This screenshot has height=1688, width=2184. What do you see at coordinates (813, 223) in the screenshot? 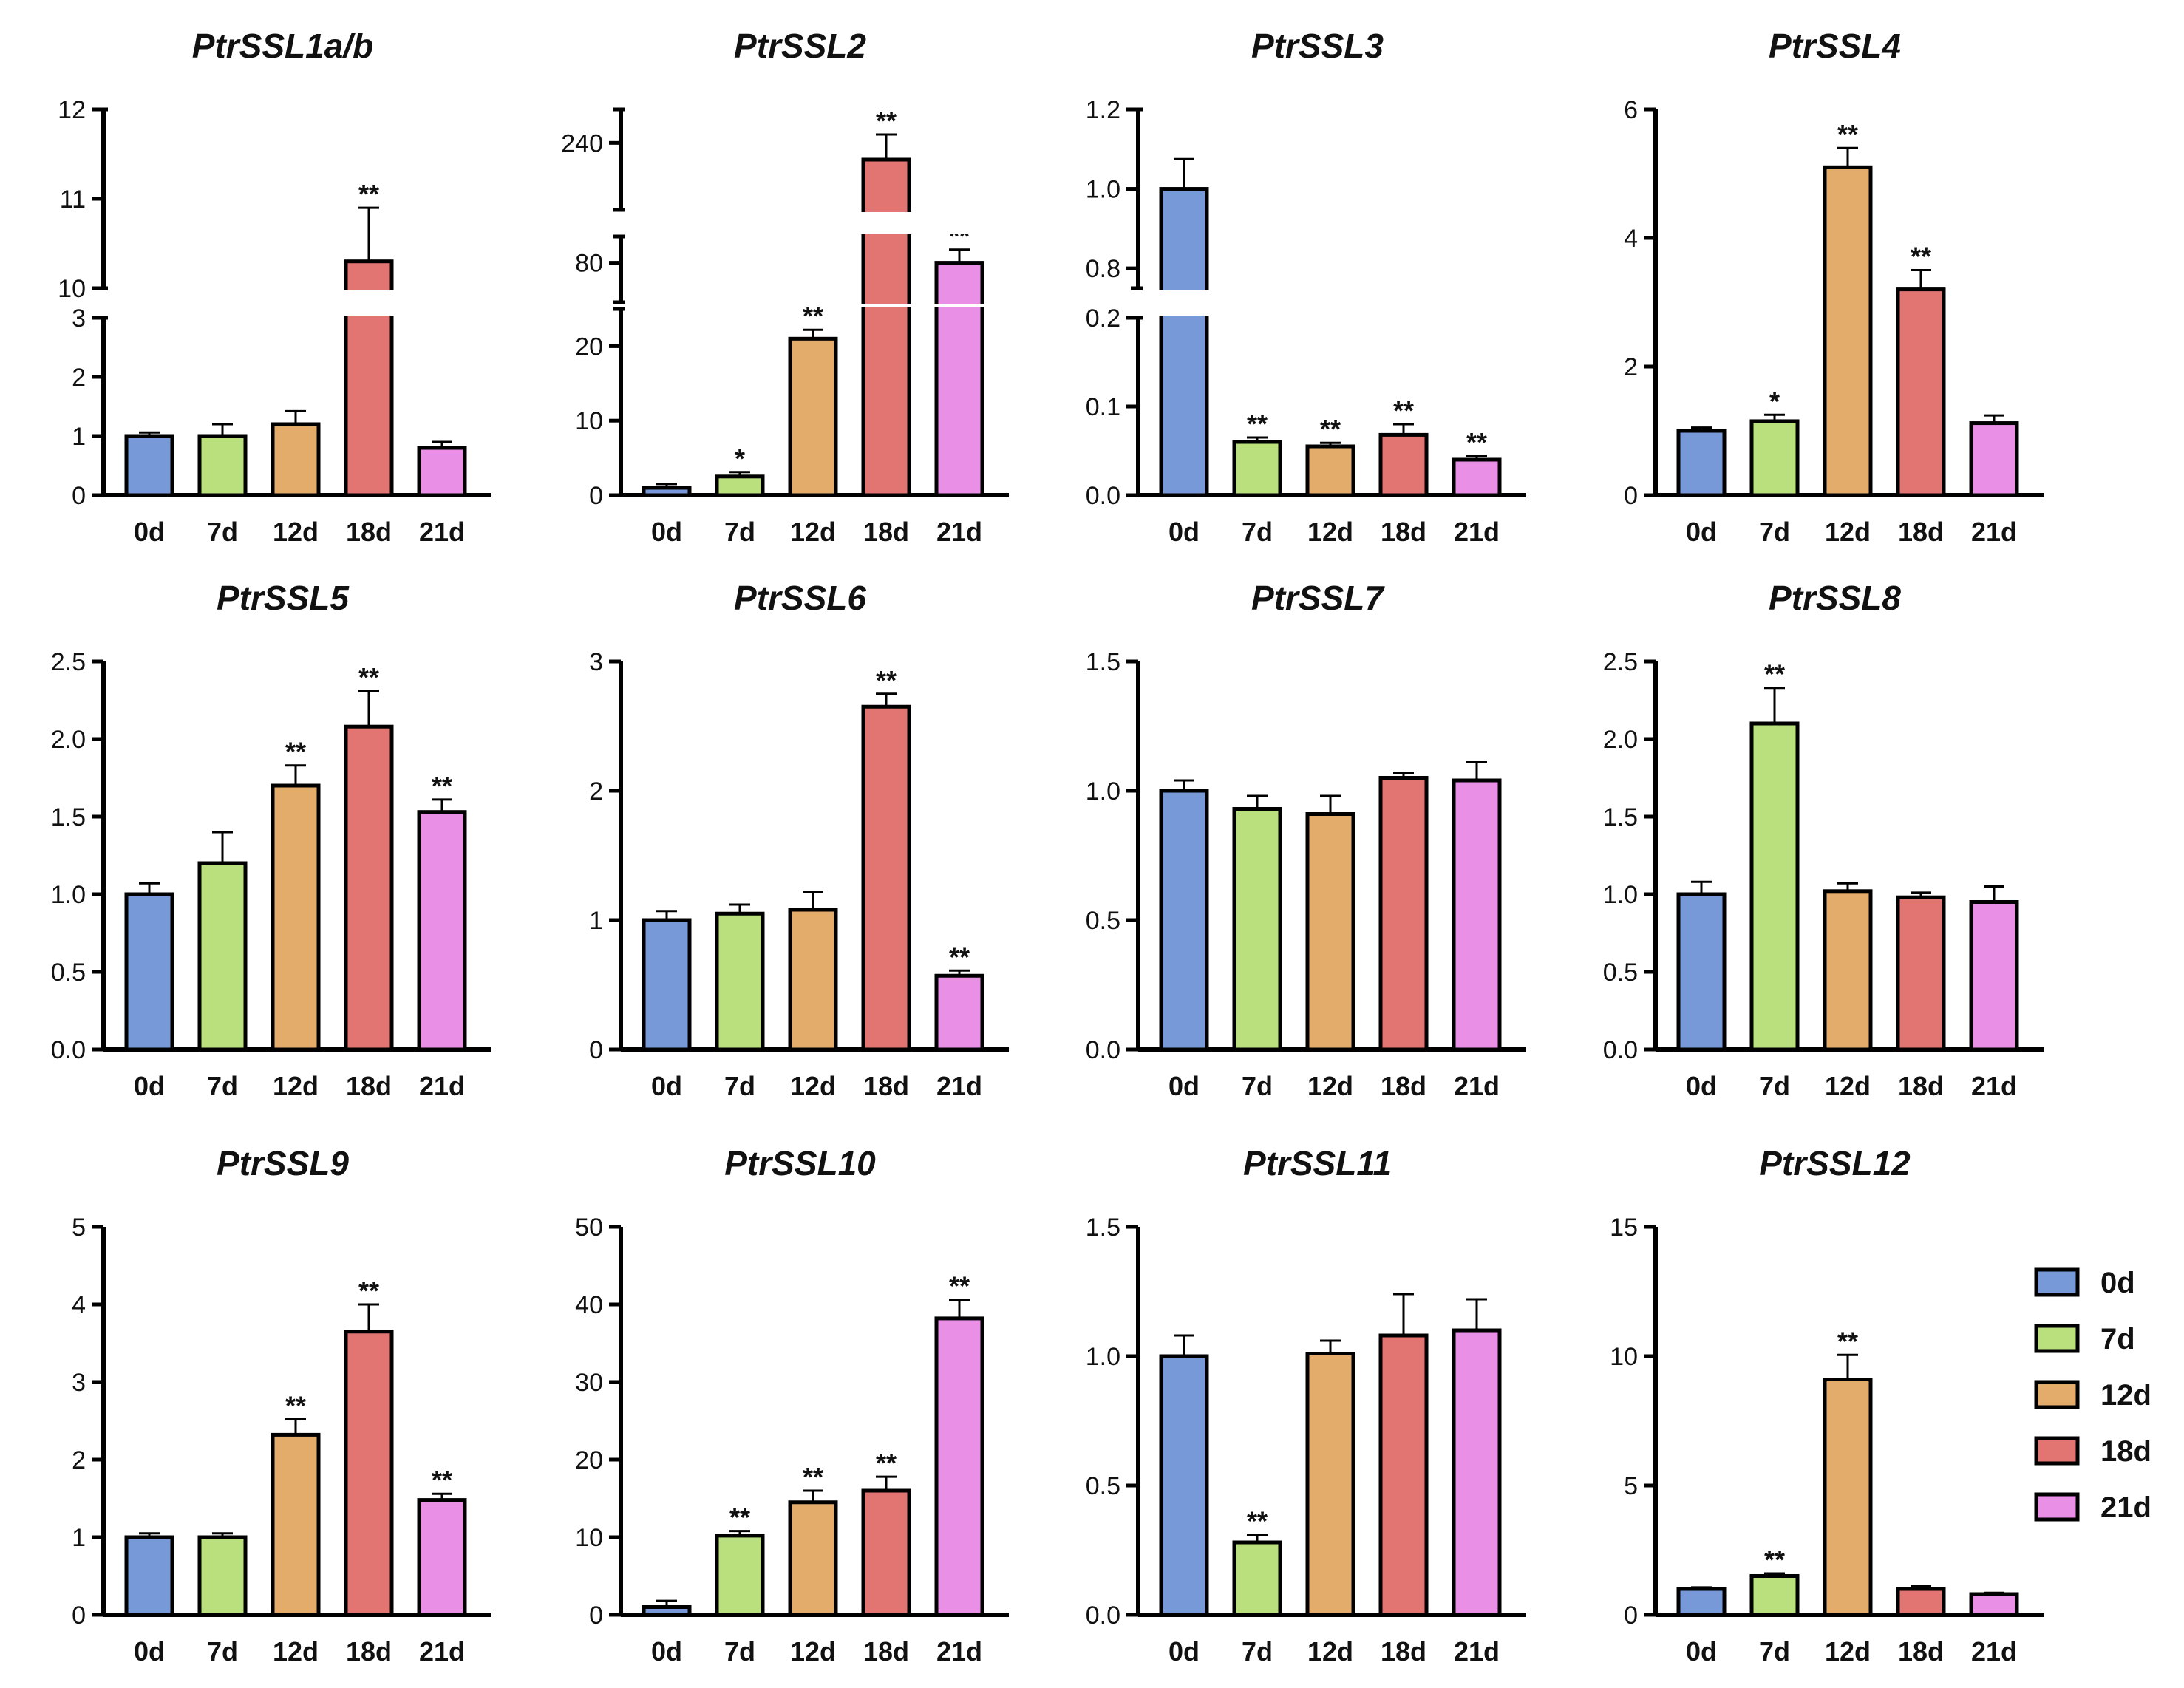
I see `axis-break-gap` at bounding box center [813, 223].